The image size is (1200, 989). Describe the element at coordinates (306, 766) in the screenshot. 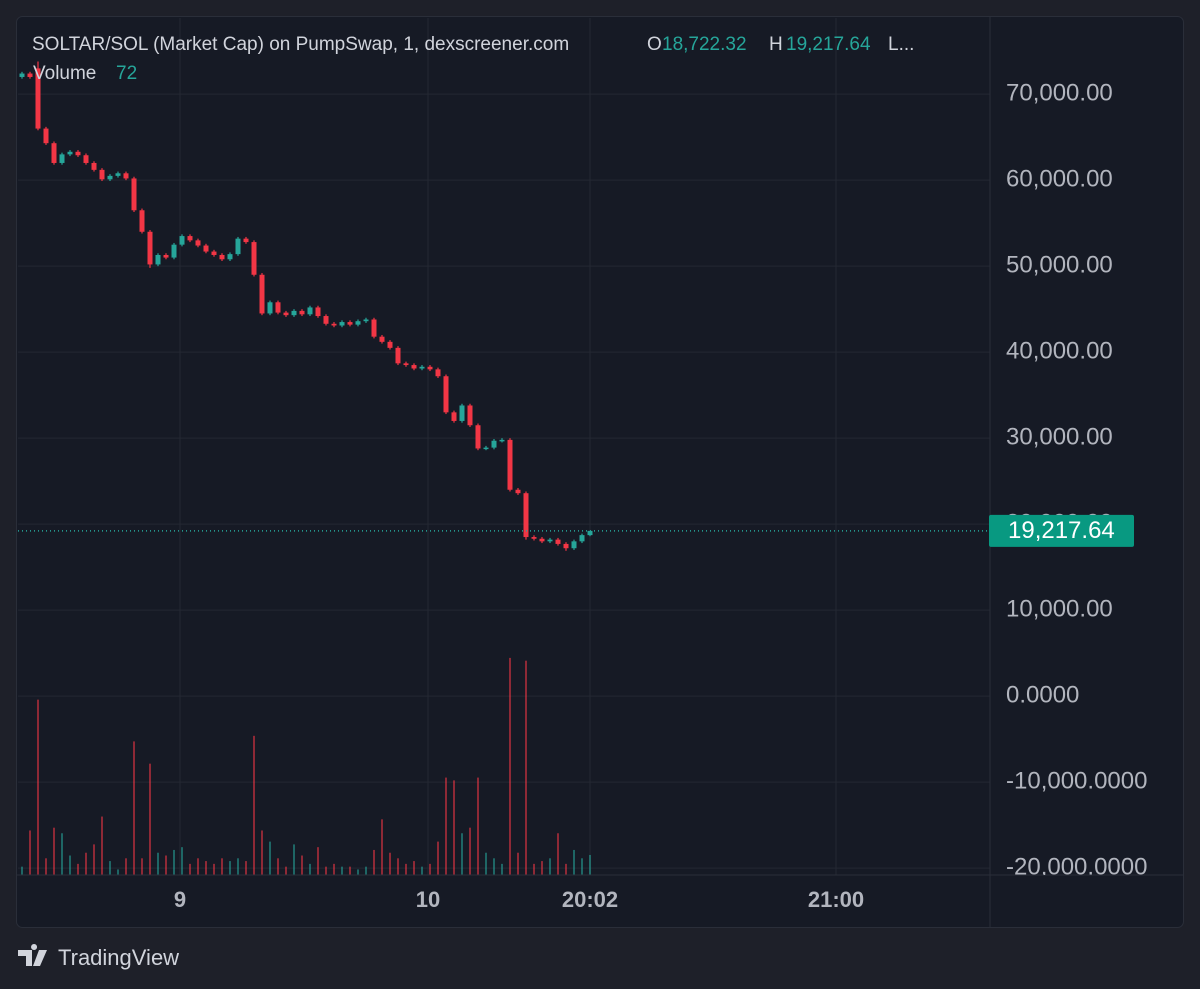

I see `volume-pane` at that location.